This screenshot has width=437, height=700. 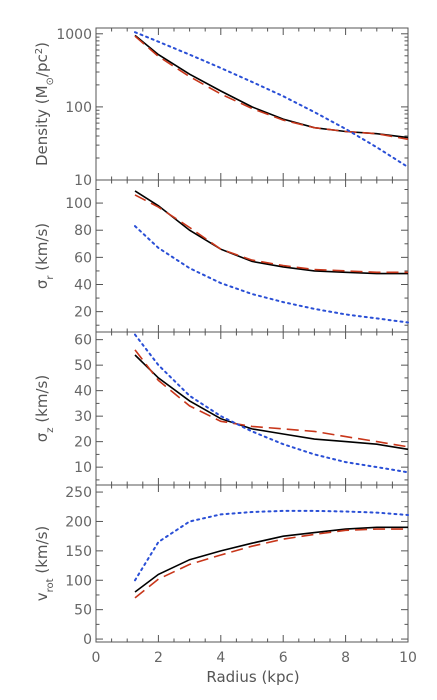 What do you see at coordinates (44, 563) in the screenshot?
I see `y-axis-label: vrot (km/s)` at bounding box center [44, 563].